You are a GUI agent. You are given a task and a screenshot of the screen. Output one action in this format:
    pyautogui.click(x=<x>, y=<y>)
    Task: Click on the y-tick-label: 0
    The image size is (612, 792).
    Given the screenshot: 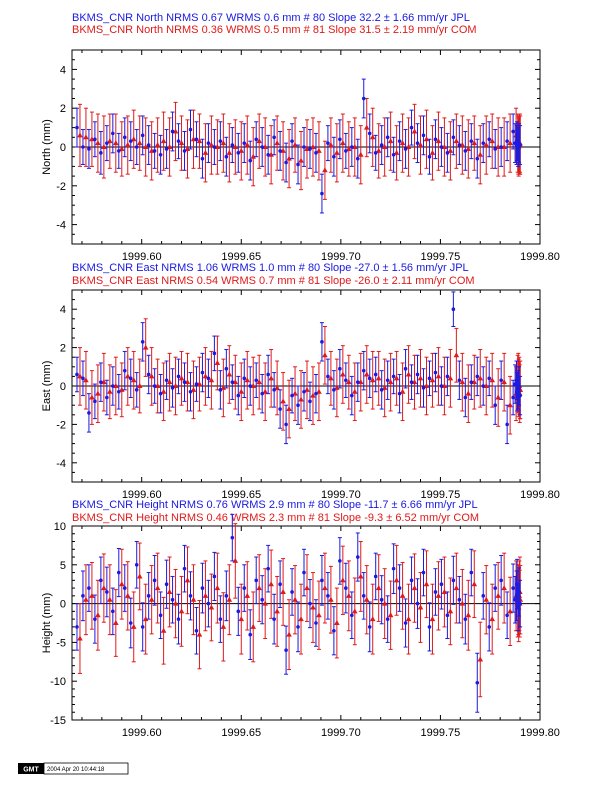 What is the action you would take?
    pyautogui.click(x=63, y=387)
    